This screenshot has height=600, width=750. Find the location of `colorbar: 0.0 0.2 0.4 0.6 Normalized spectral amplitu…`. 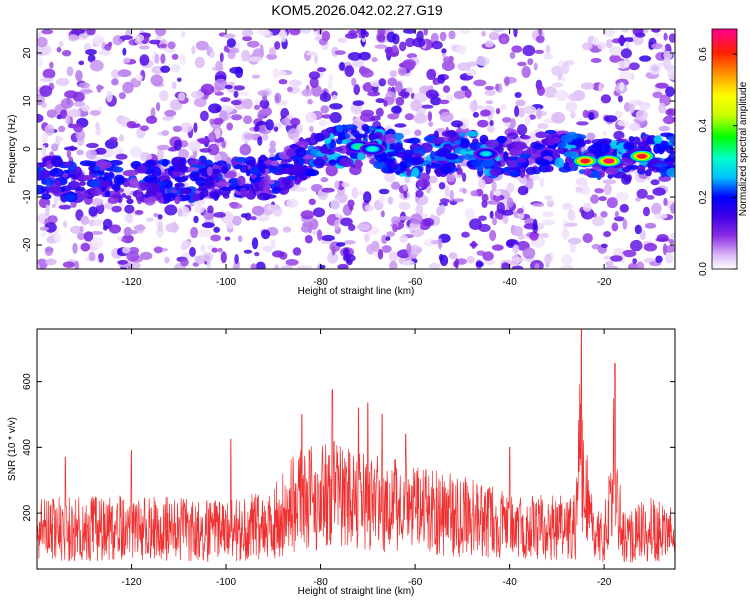

colorbar: 0.0 0.2 0.4 0.6 Normalized spectral amplitu… is located at coordinates (723, 152).